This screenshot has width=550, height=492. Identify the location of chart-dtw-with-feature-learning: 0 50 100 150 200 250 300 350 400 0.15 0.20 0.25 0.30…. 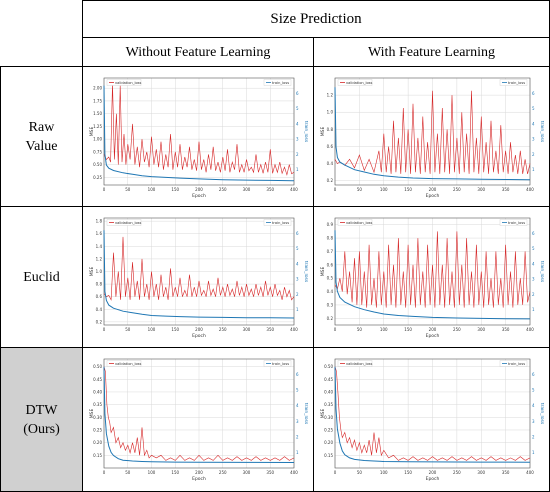
(431, 419).